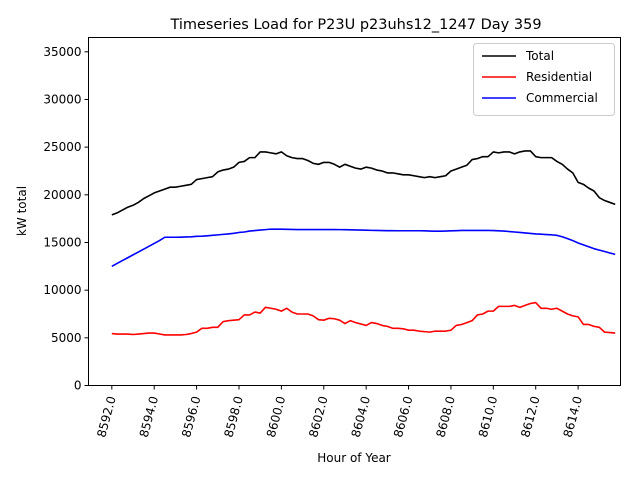 This screenshot has width=640, height=480. Describe the element at coordinates (66, 219) in the screenshot. I see `y-axis: 0 5000 10000 15000 20000 25000 30000 35000` at that location.